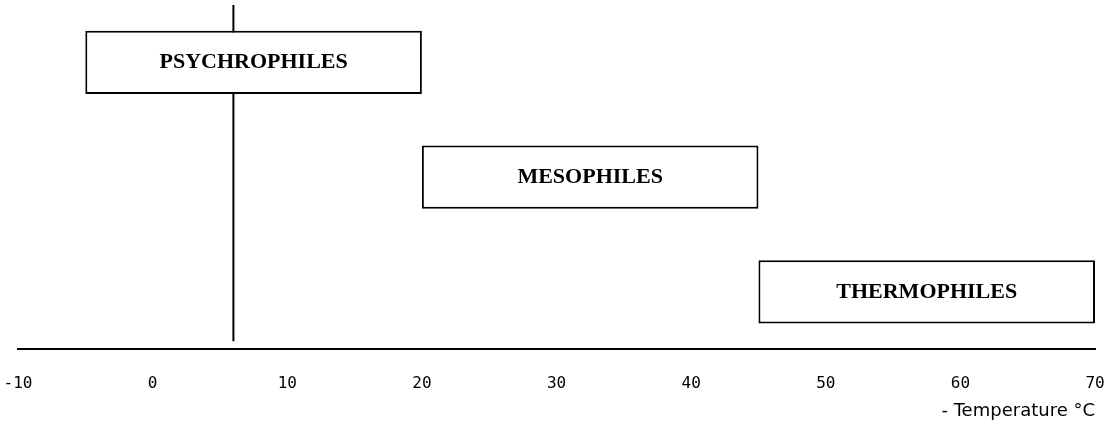 The height and width of the screenshot is (431, 1115). Describe the element at coordinates (960, 382) in the screenshot. I see `x-tick-label: 60` at that location.